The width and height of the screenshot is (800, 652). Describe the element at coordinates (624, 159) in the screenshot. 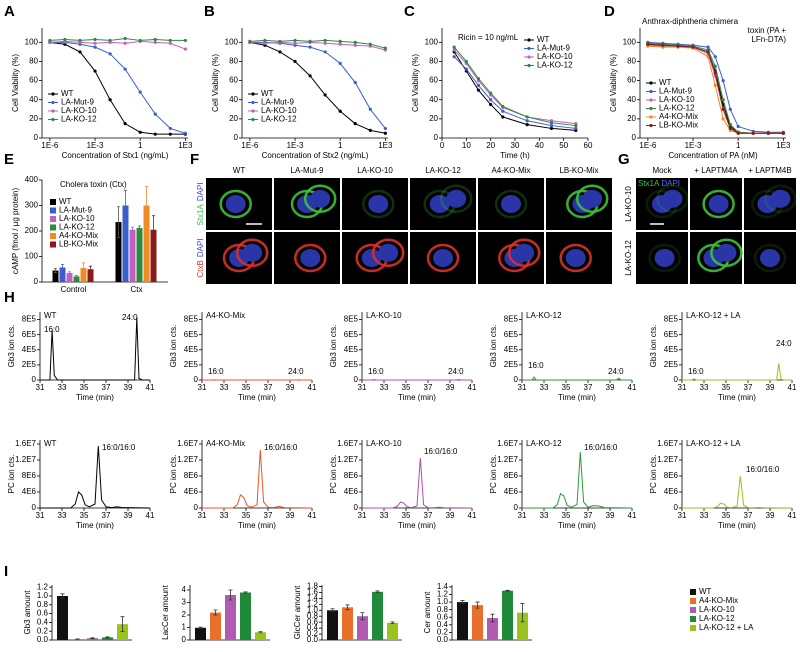

I see `panel-letter: G` at that location.